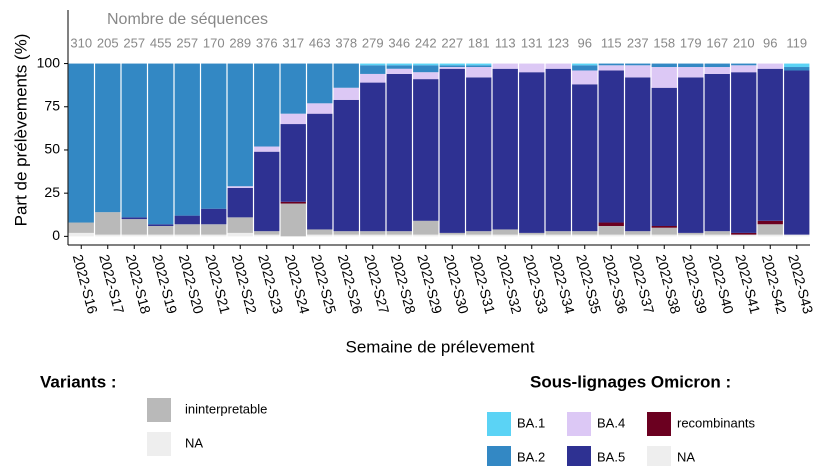  What do you see at coordinates (403, 284) in the screenshot?
I see `x-tick-label: 2022-S28` at bounding box center [403, 284].